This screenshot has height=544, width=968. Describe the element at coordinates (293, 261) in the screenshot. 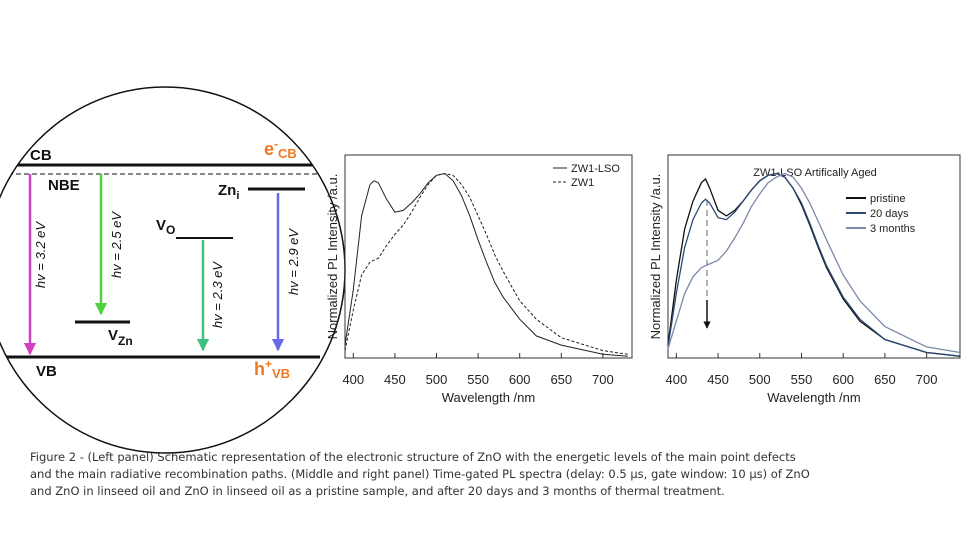

I see `transition-label: hv = 2.9 eV` at that location.